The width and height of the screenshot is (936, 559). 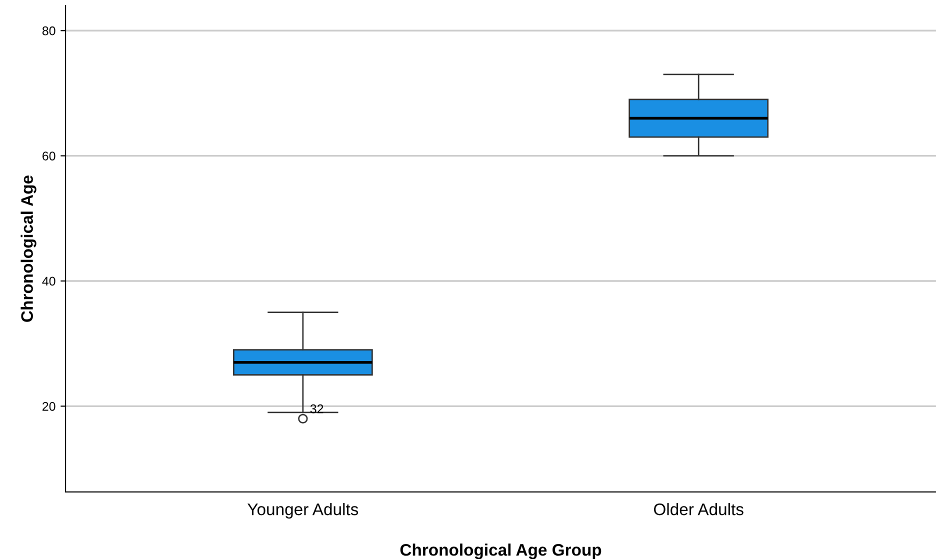 I want to click on x-tick-label: Younger Adults, so click(x=303, y=511).